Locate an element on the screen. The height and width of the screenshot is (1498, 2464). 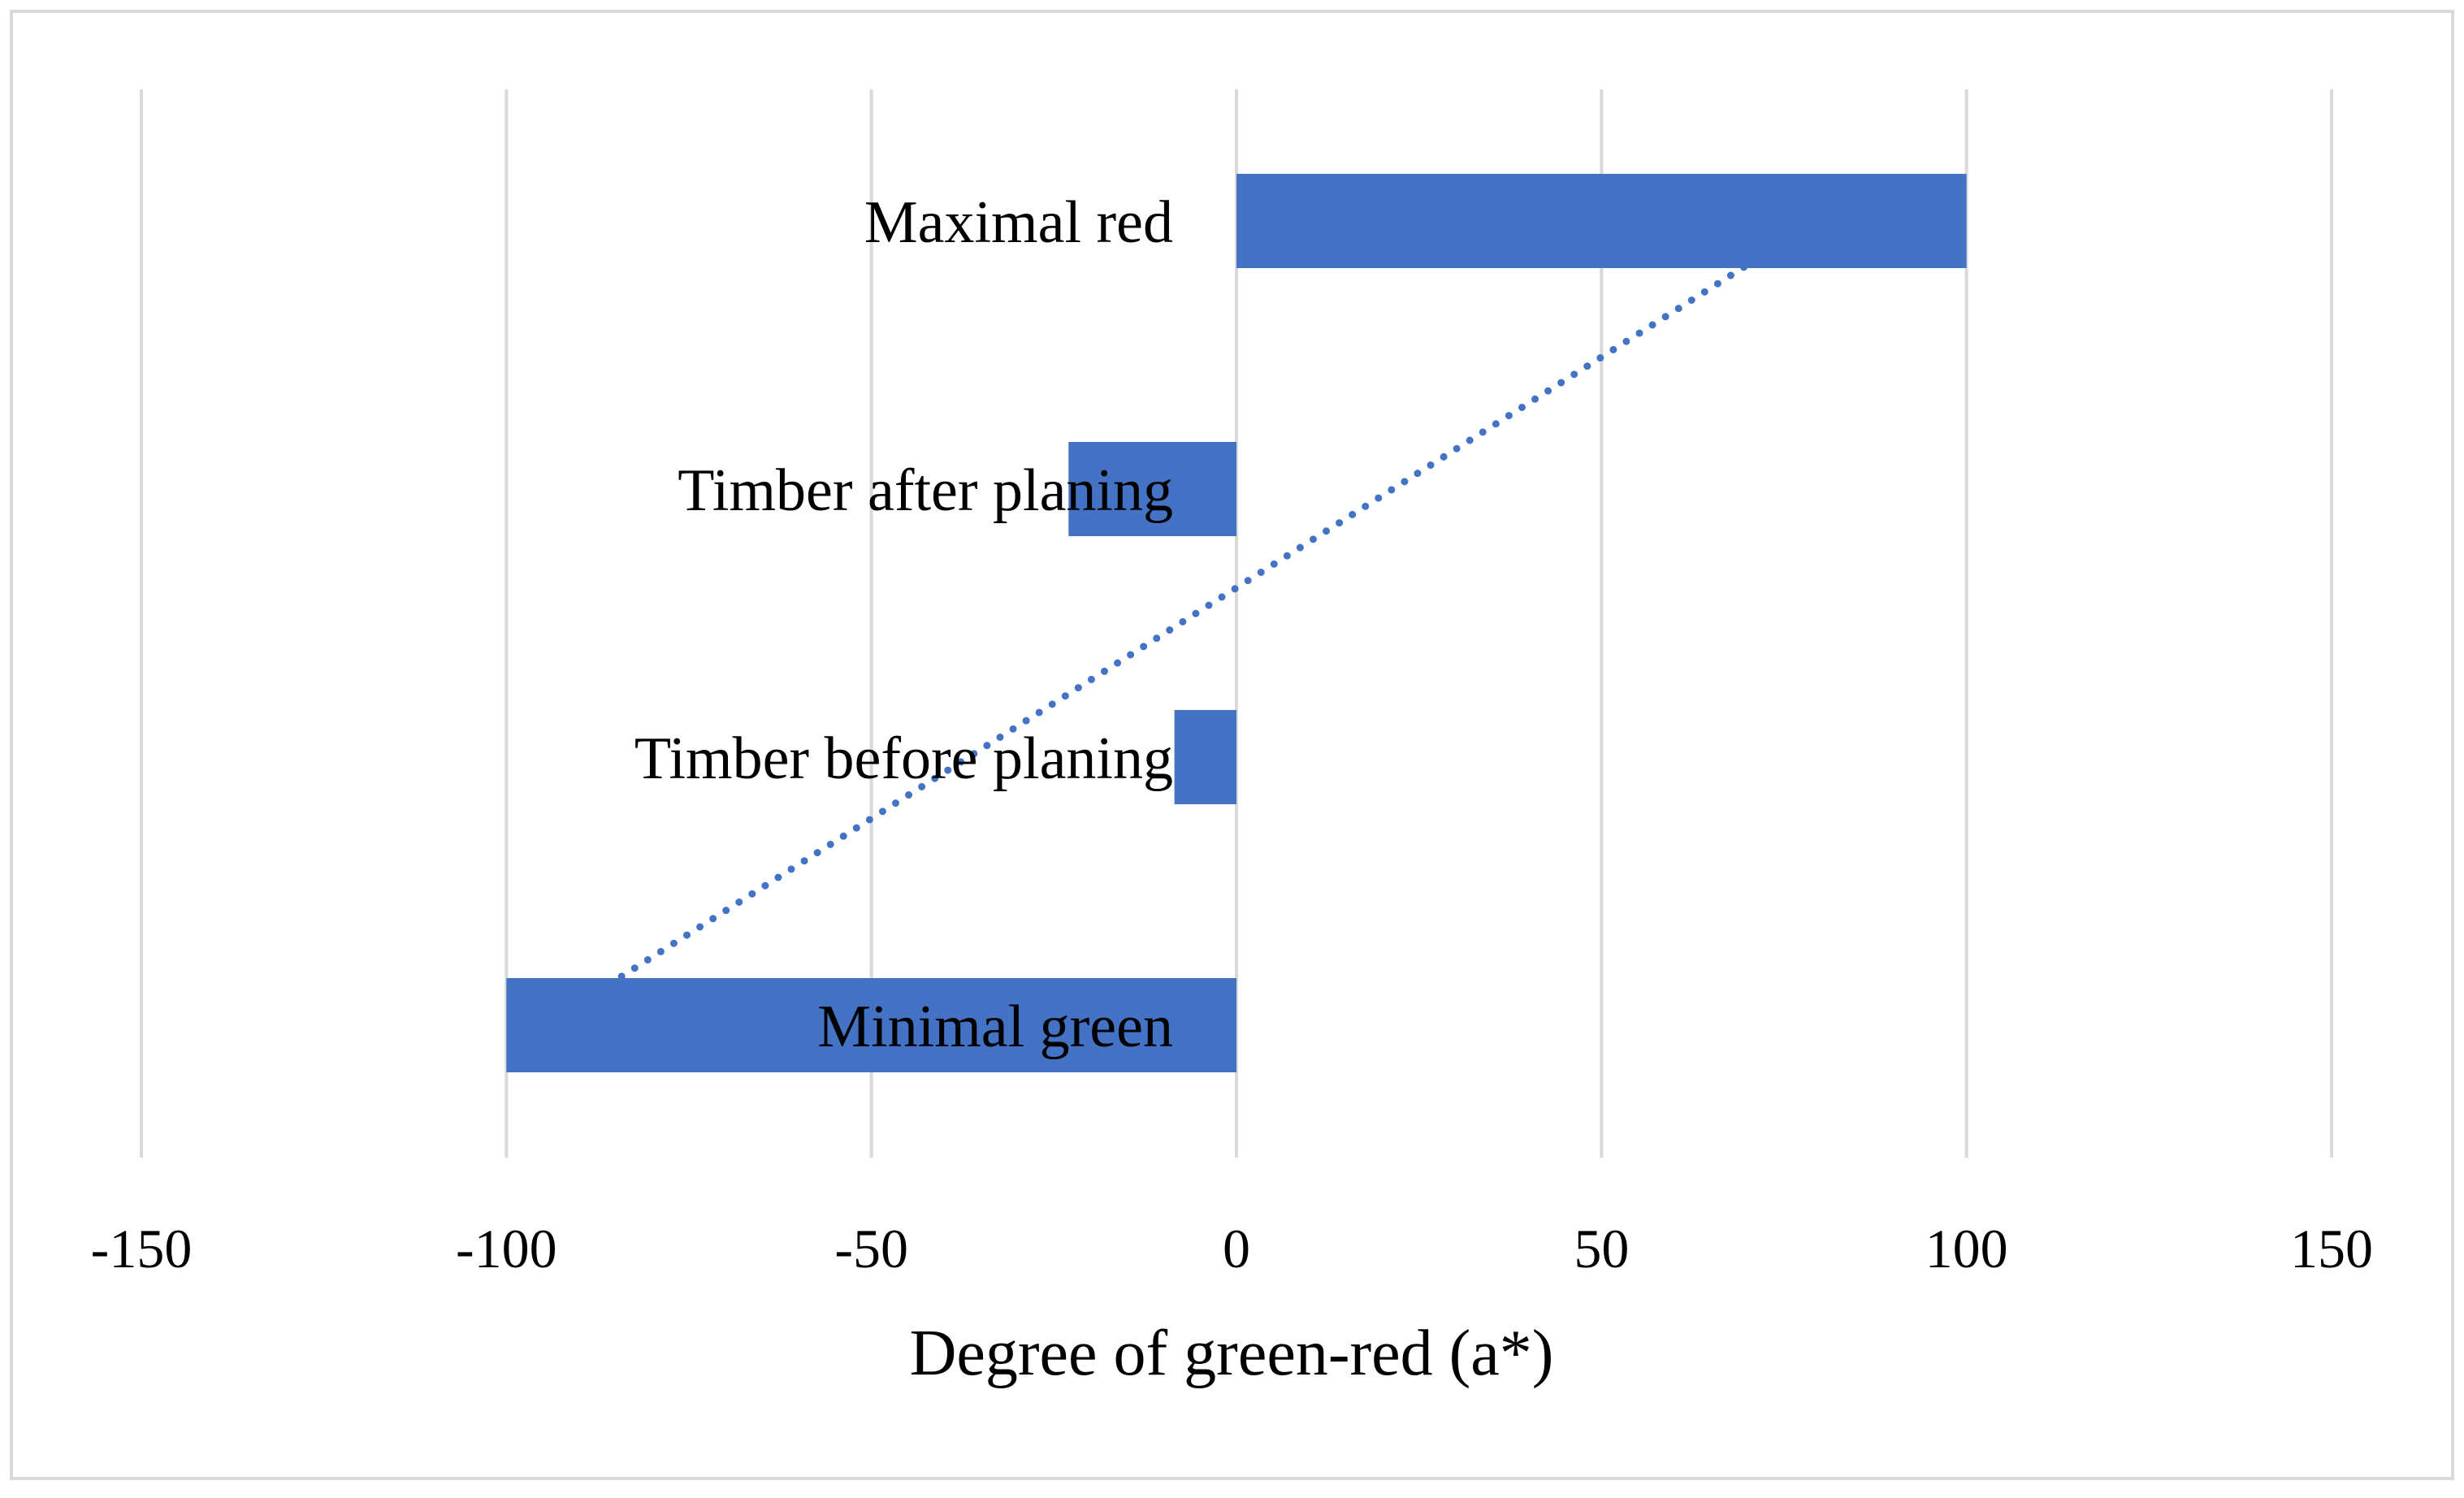
category-label-timber-before-planing: Timber before planing is located at coordinates (904, 759).